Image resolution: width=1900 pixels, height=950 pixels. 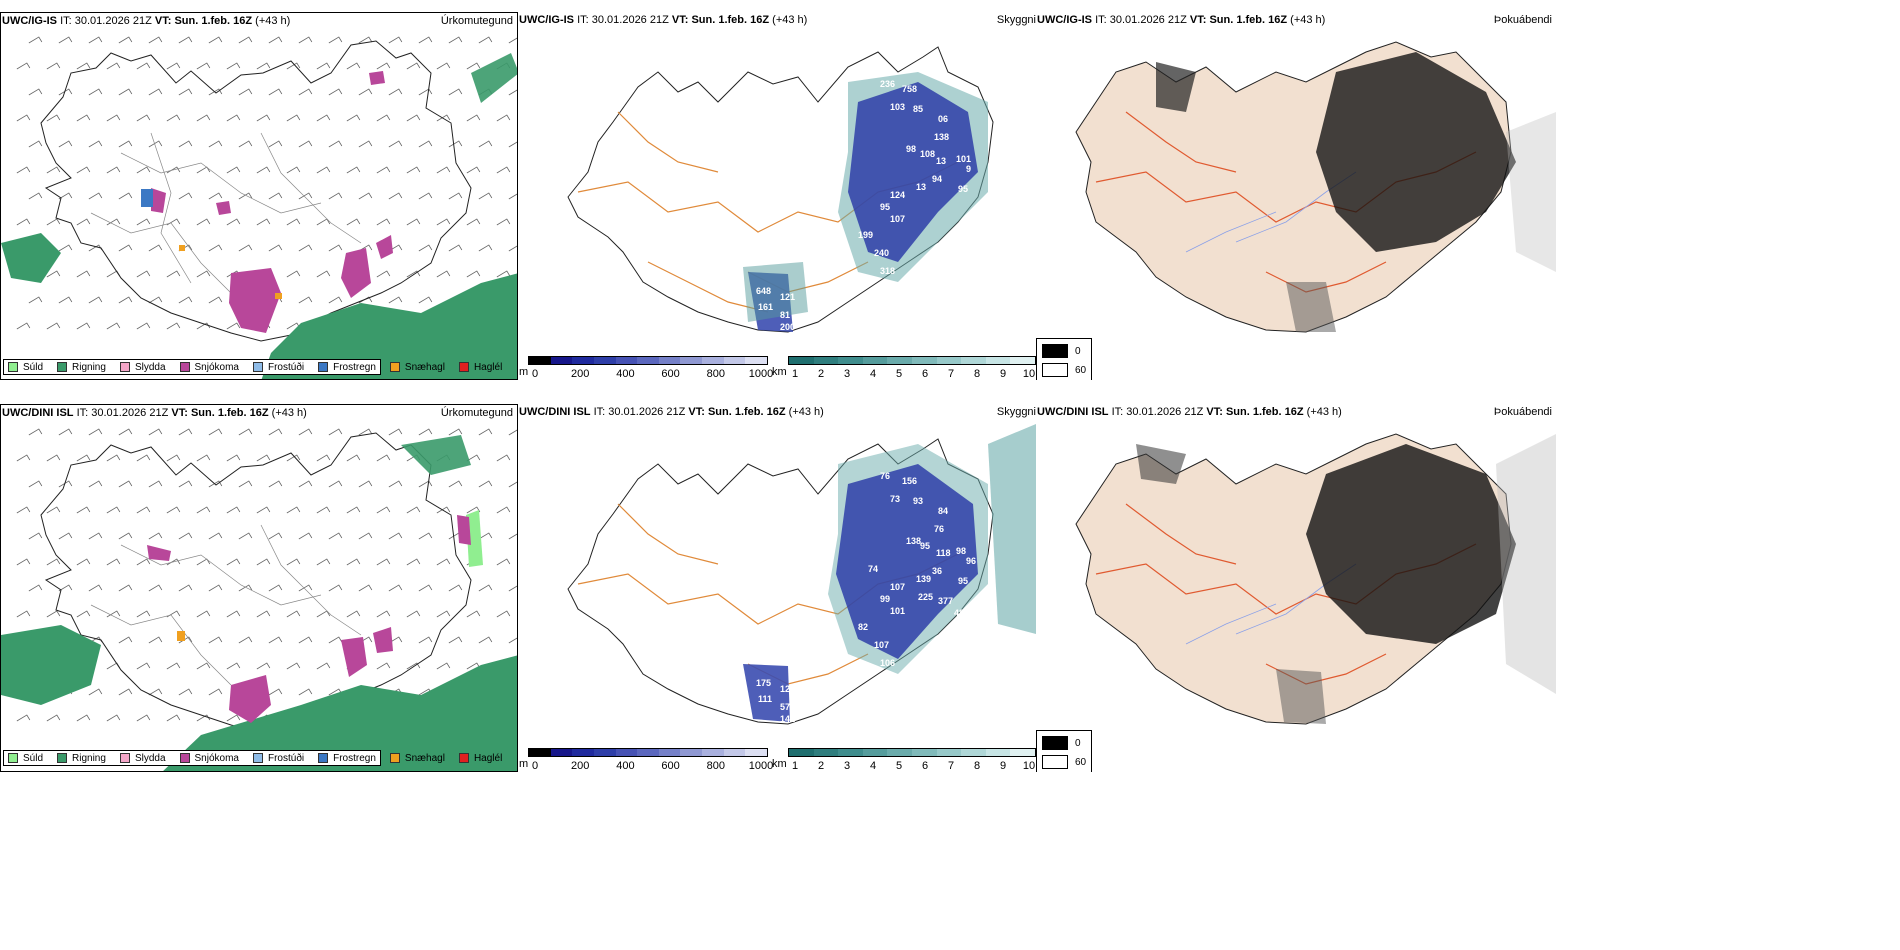 I want to click on colorbar-tick-label: 4, so click(x=873, y=766).